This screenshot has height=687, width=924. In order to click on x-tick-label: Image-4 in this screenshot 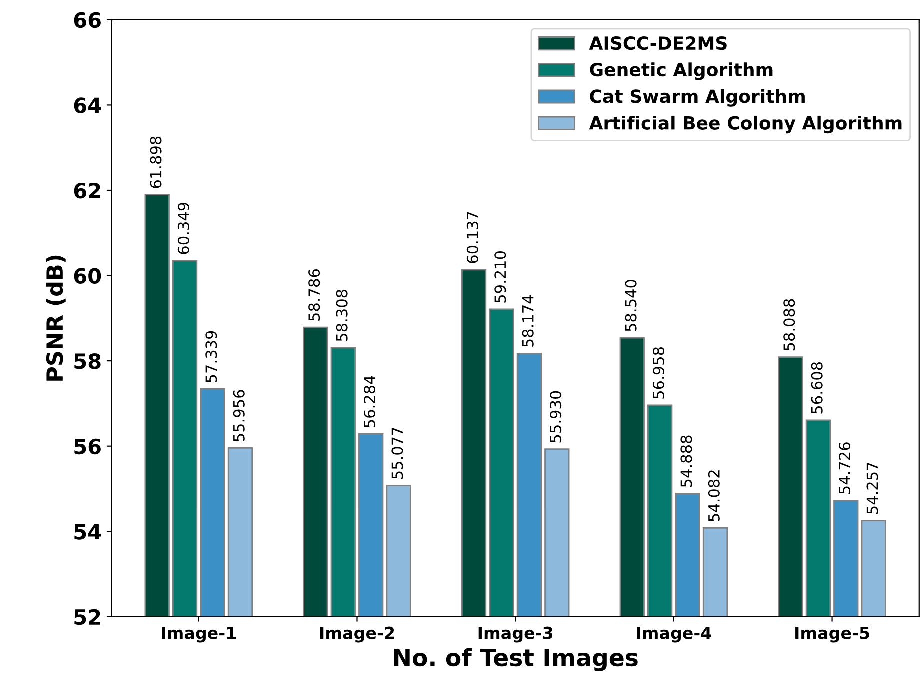, I will do `click(674, 635)`.